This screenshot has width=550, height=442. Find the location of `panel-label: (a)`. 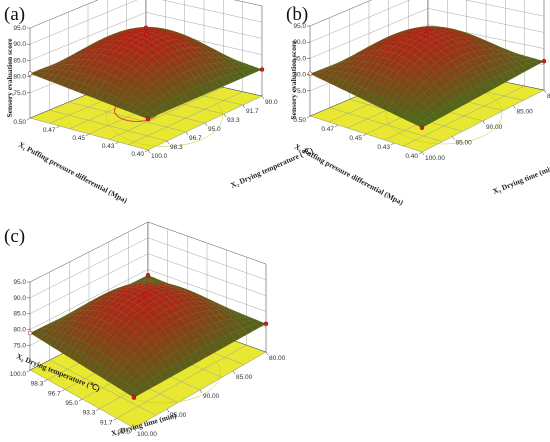

panel-label: (a) is located at coordinates (14, 14).